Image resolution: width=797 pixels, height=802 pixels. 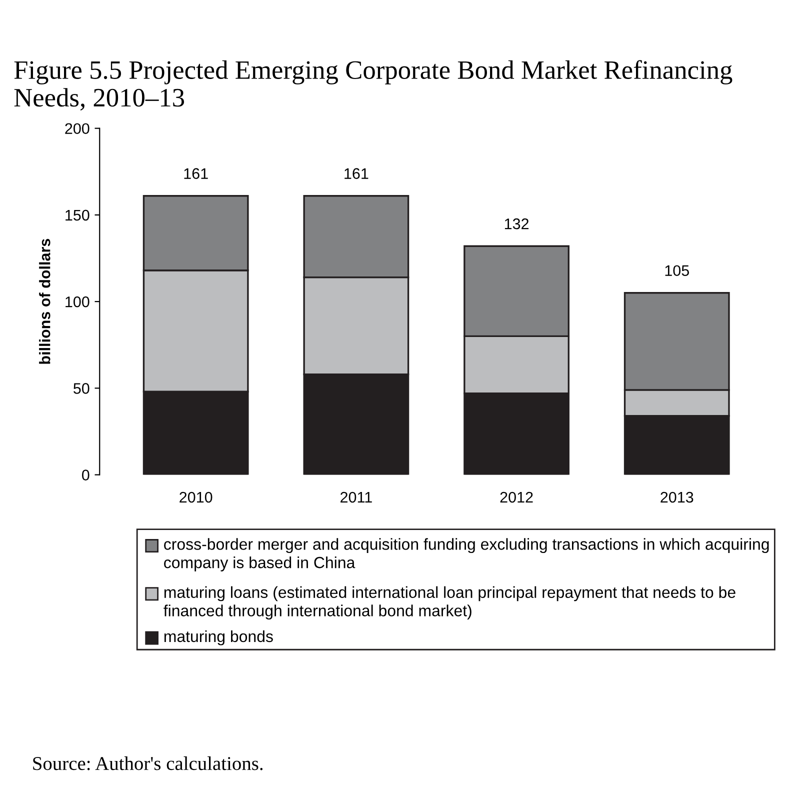 I want to click on legend-label: cross-border merger and acquisition funding excluding transactions in which acquiring company is based in China, so click(x=466, y=555).